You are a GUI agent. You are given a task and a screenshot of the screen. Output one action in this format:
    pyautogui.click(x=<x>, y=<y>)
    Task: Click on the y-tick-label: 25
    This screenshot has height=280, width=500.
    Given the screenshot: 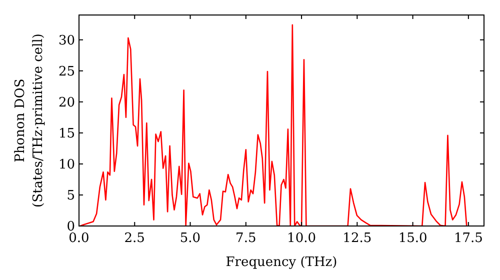 What is the action you would take?
    pyautogui.click(x=66, y=72)
    